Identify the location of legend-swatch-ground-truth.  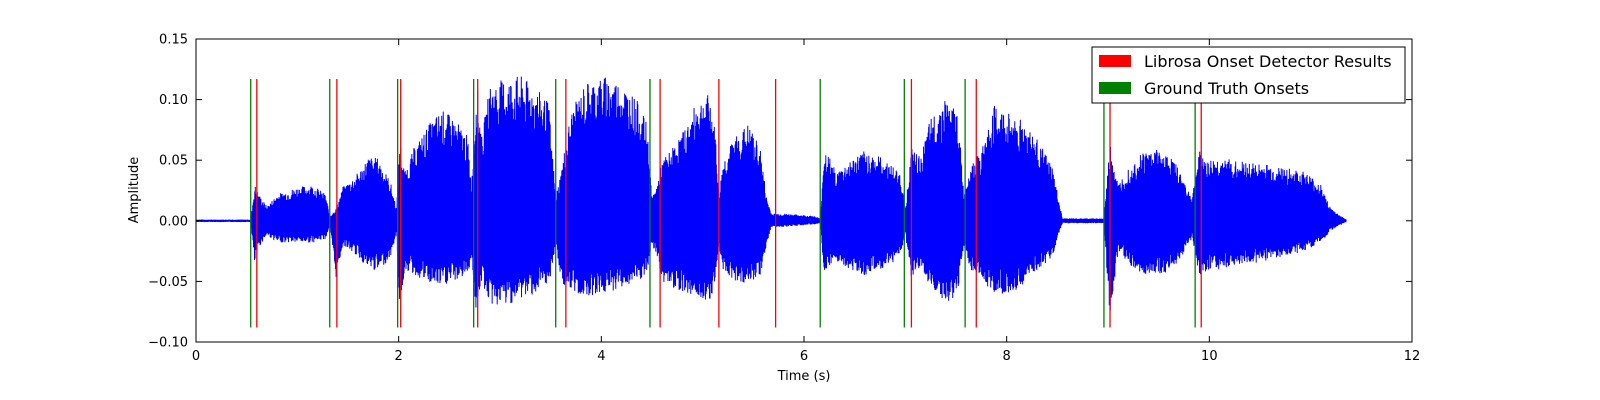
(1115, 88).